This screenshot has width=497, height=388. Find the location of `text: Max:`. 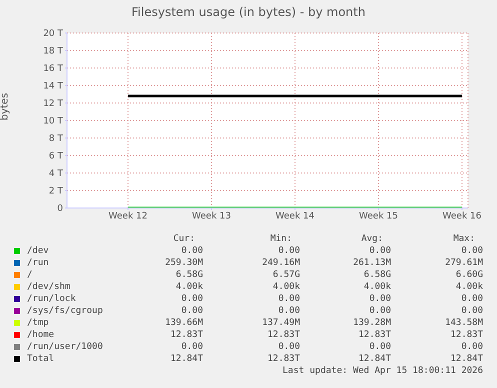

text: Max: is located at coordinates (464, 239).